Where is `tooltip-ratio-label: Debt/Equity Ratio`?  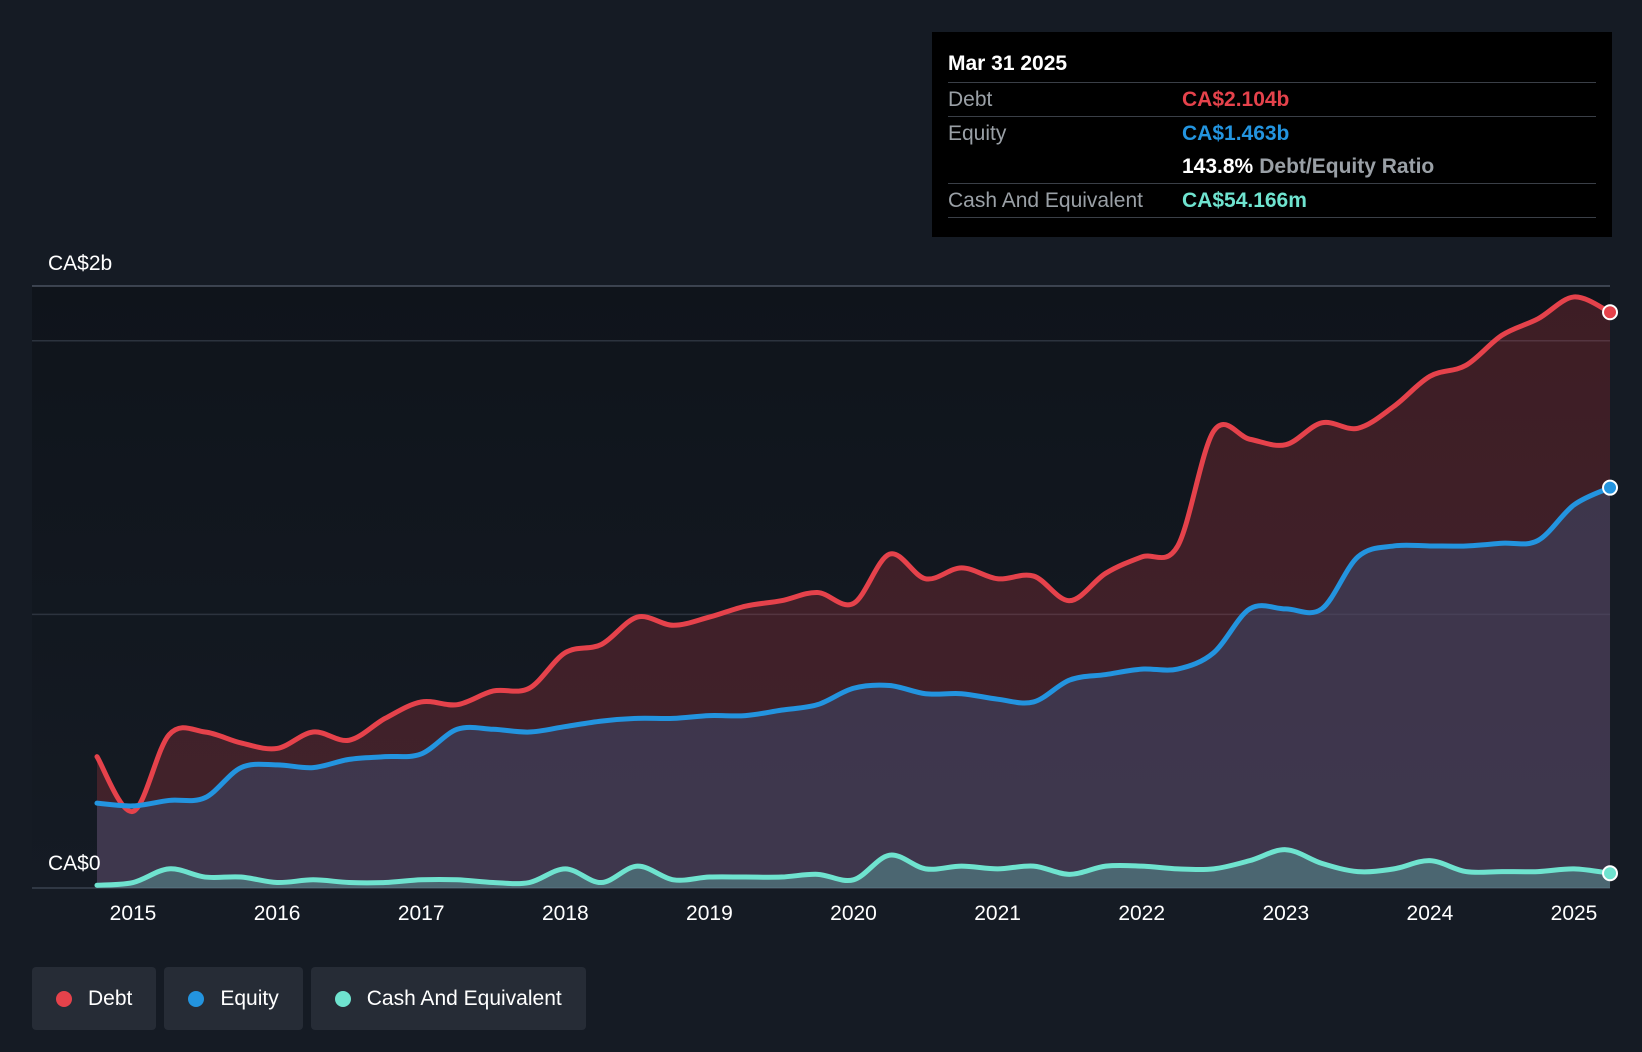
tooltip-ratio-label: Debt/Equity Ratio is located at coordinates (1347, 166).